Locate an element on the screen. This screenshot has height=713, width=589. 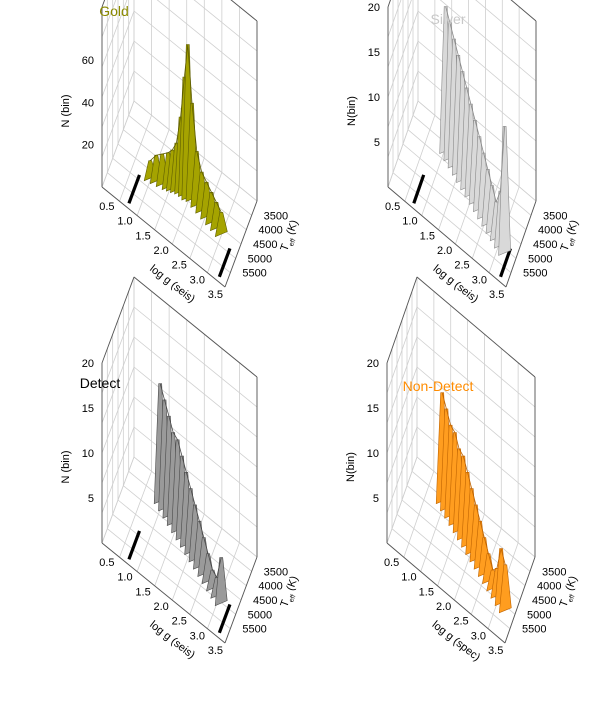
panel-title: Silver is located at coordinates (447, 19).